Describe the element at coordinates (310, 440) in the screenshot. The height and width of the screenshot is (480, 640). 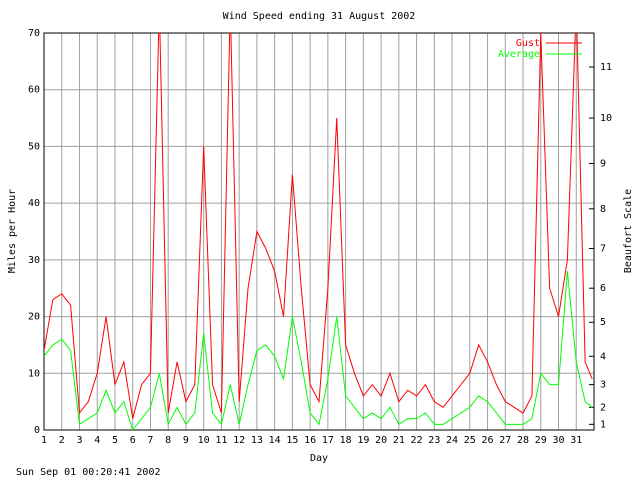
I see `x-tick-label: 16` at that location.